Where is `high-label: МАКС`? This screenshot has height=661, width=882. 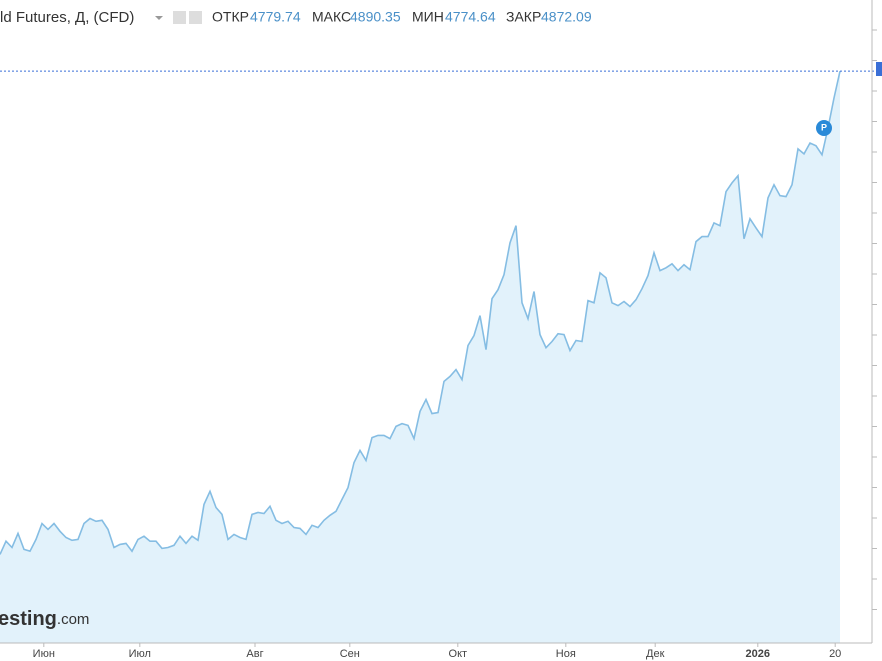
high-label: МАКС is located at coordinates (331, 17).